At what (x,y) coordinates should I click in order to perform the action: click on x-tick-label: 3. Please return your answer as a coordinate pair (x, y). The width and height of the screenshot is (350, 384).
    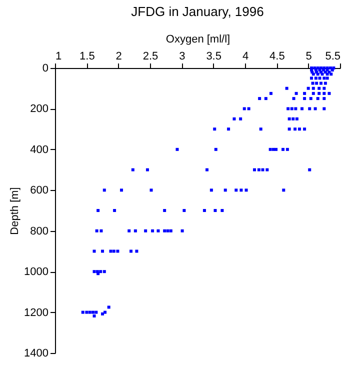
    Looking at the image, I should click on (182, 56).